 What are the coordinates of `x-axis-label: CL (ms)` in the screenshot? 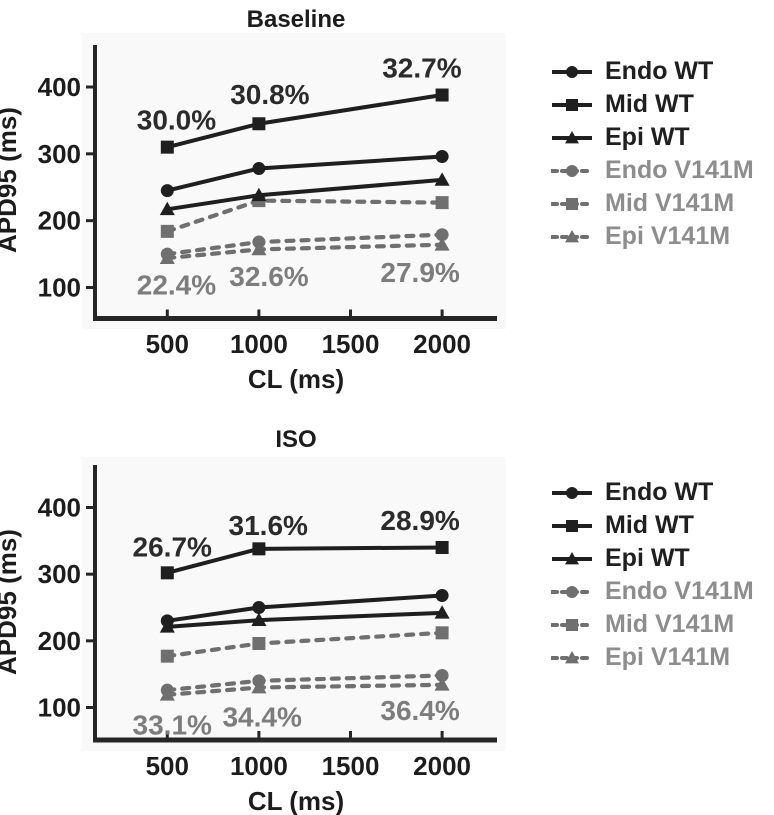 It's located at (296, 800).